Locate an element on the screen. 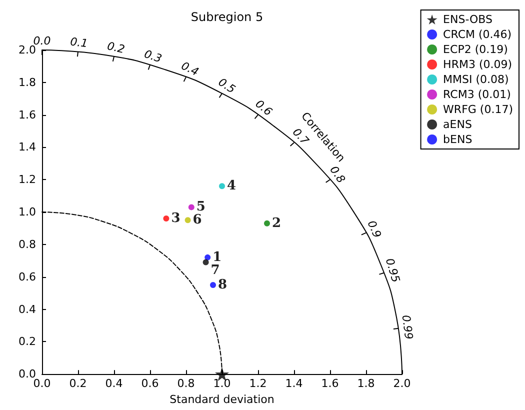 This screenshot has height=410, width=525. chart-title: Subregion 5 is located at coordinates (227, 17).